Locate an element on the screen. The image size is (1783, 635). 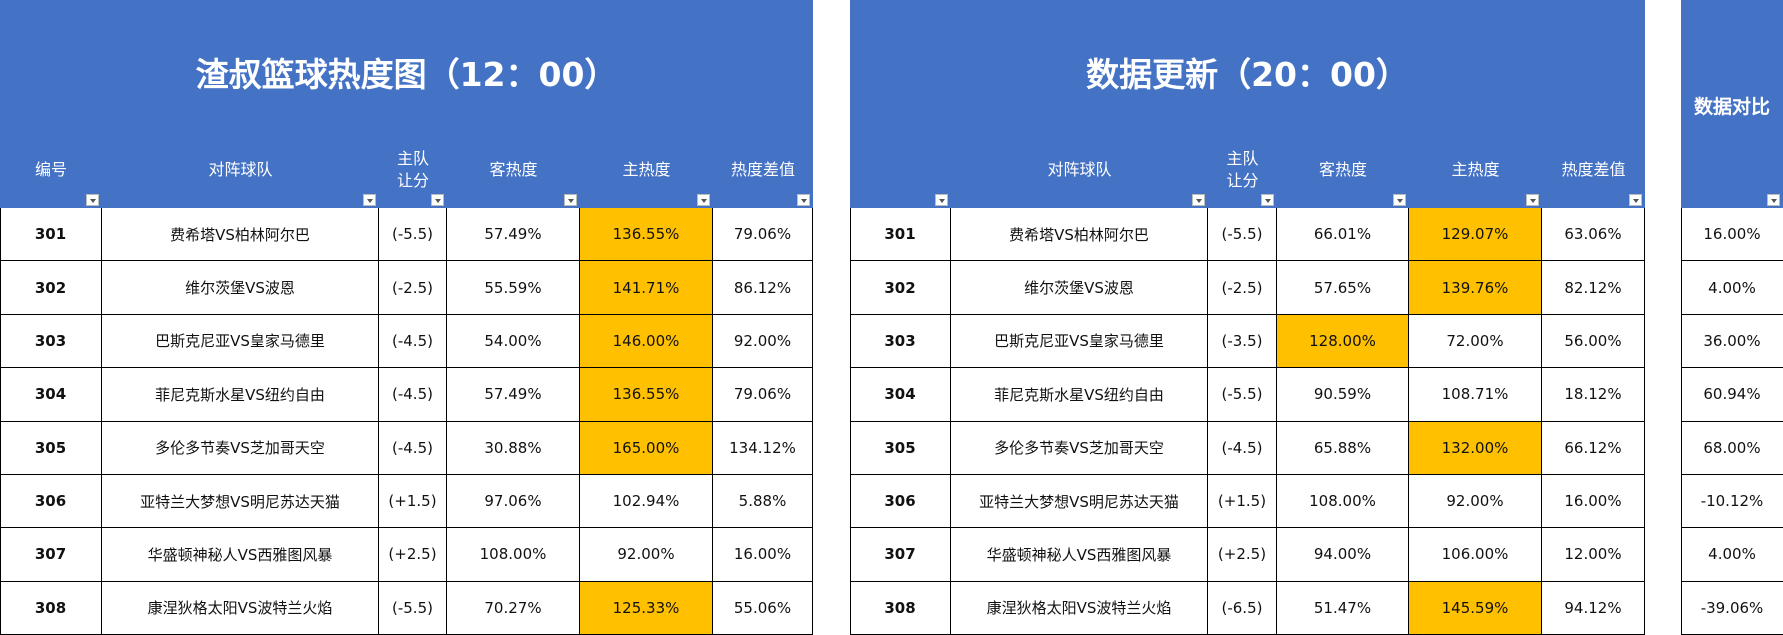
cell: 108.71% is located at coordinates (1475, 395).